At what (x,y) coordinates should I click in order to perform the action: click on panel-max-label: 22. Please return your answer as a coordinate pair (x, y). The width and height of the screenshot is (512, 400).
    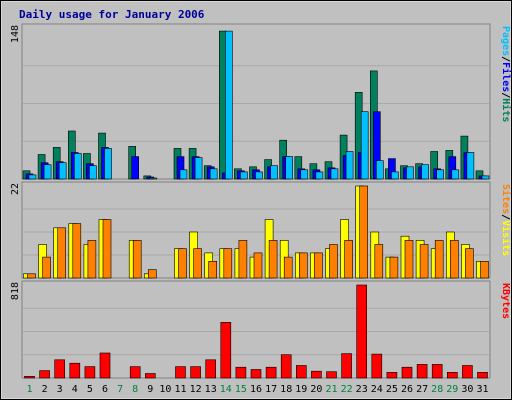
    Looking at the image, I should click on (15, 189).